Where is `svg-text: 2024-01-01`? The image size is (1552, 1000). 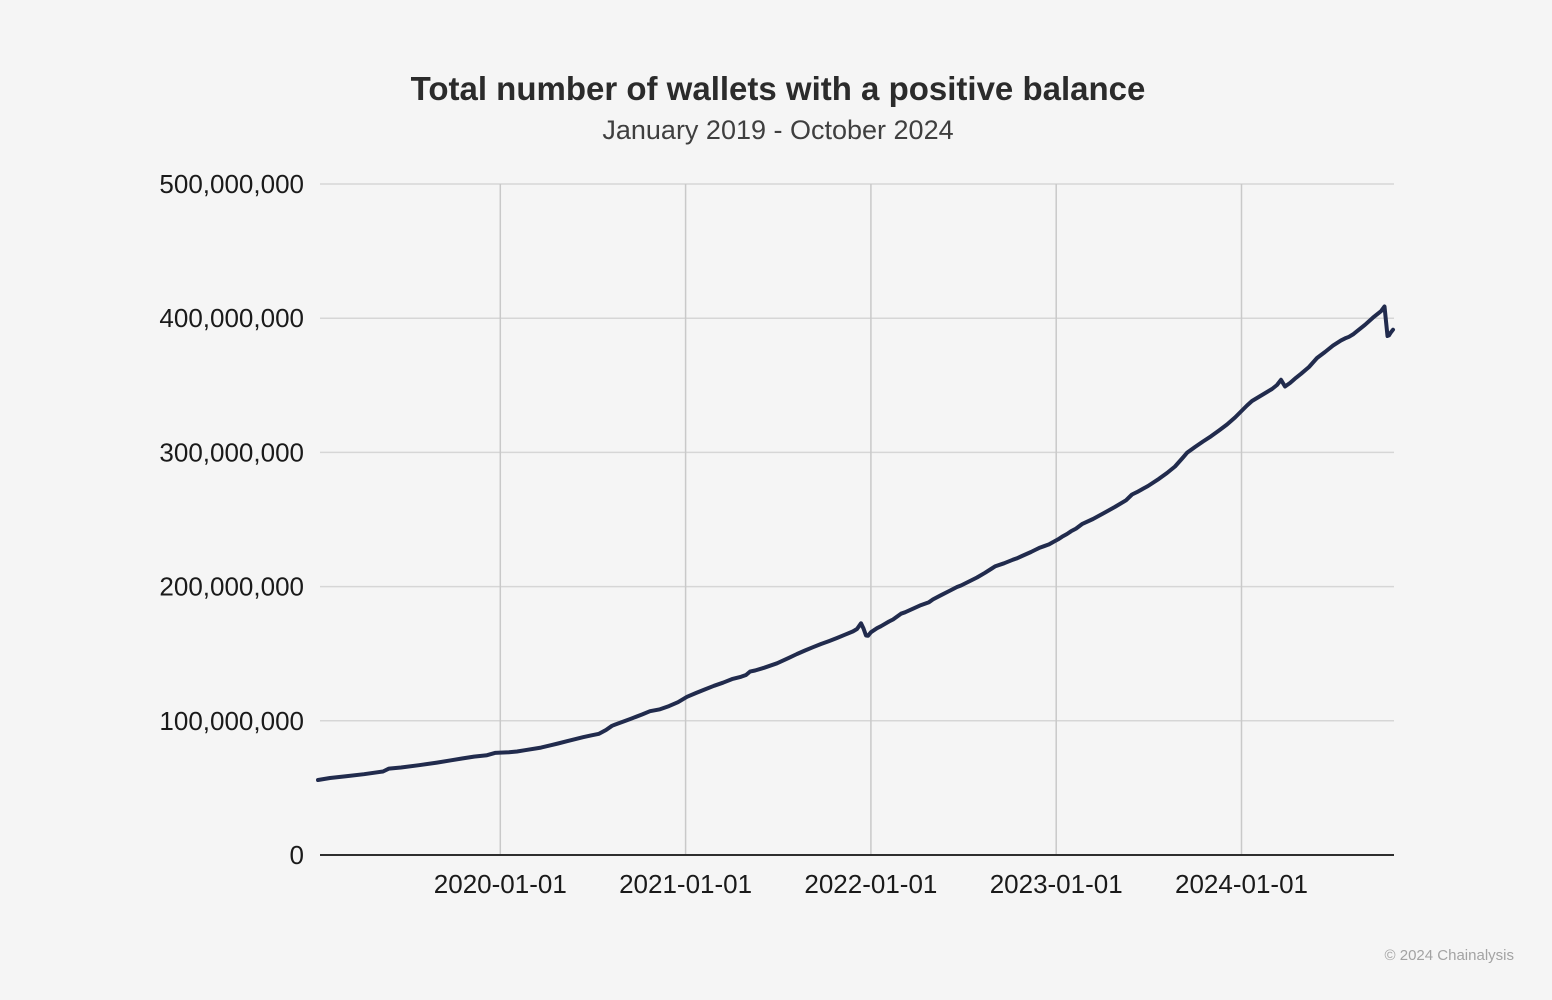 svg-text: 2024-01-01 is located at coordinates (1241, 884).